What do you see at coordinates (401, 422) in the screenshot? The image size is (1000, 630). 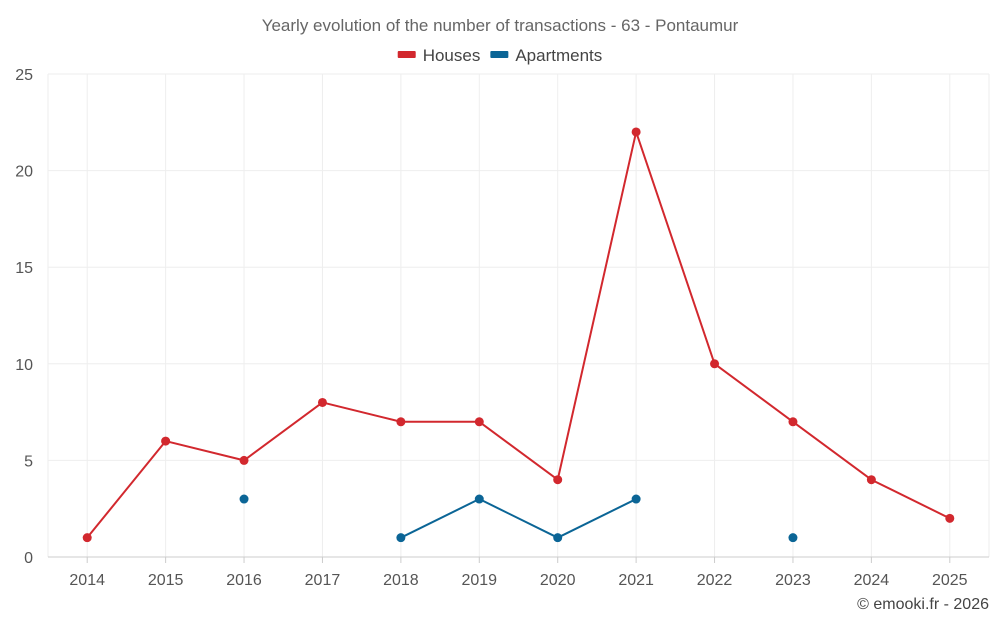 I see `data-point-houses-2018` at bounding box center [401, 422].